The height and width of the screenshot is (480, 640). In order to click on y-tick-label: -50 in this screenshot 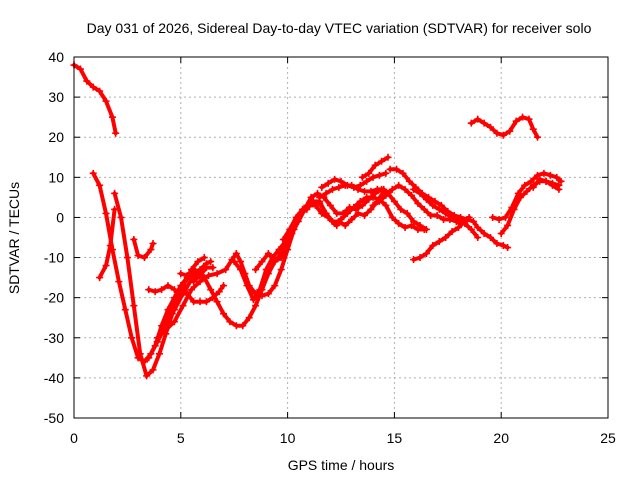, I will do `click(54, 418)`.